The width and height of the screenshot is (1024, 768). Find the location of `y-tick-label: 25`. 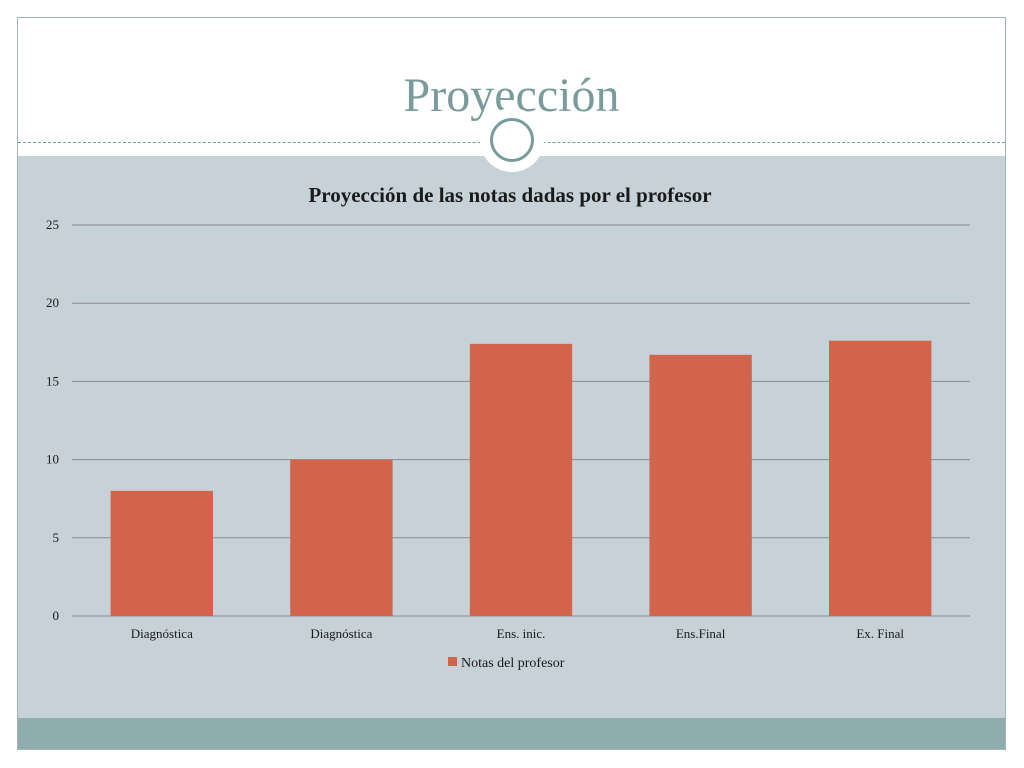

y-tick-label: 25 is located at coordinates (52, 224).